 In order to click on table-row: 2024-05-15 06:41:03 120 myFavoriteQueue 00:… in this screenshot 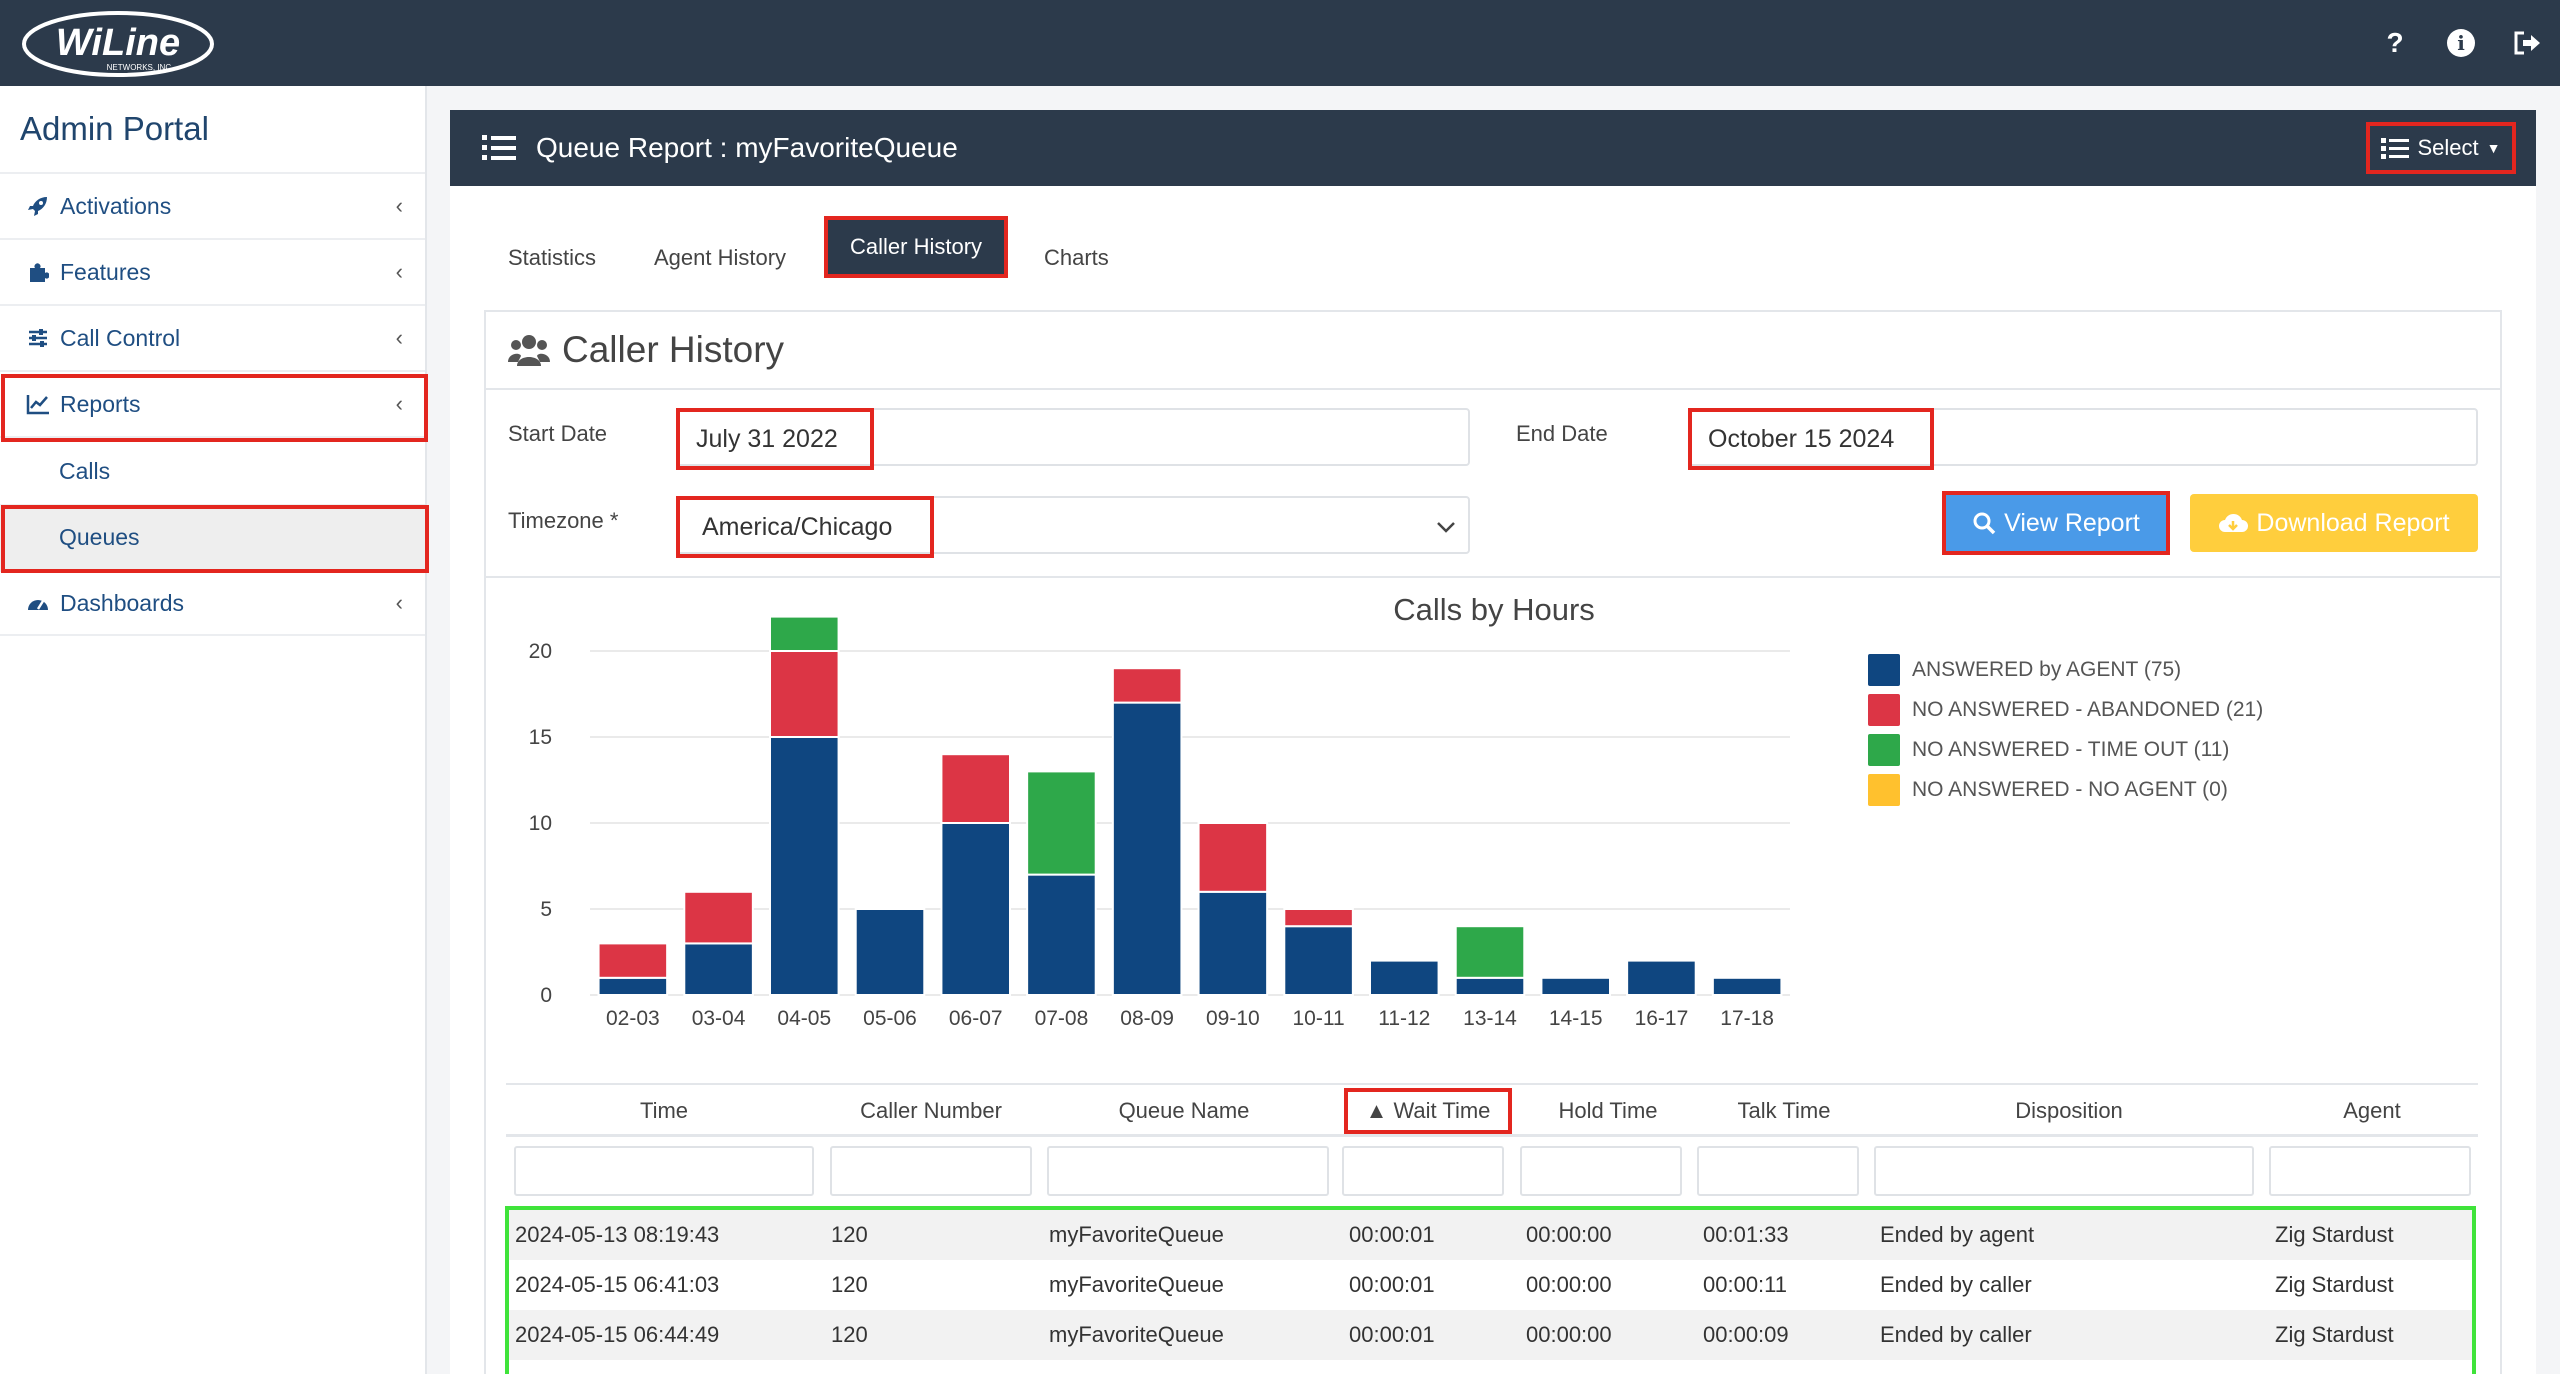, I will do `click(1490, 1285)`.